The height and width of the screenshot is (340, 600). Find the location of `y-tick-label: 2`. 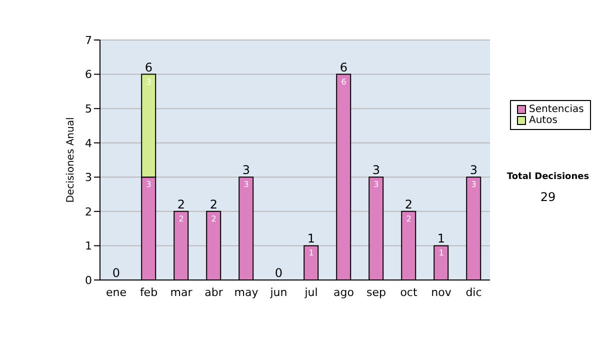

y-tick-label: 2 is located at coordinates (88, 211).